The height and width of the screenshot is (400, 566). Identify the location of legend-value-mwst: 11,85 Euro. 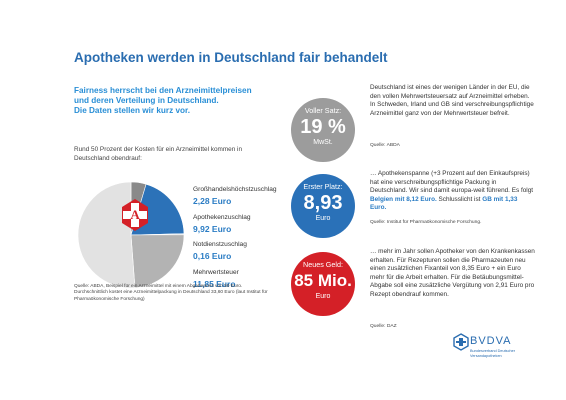
(214, 284).